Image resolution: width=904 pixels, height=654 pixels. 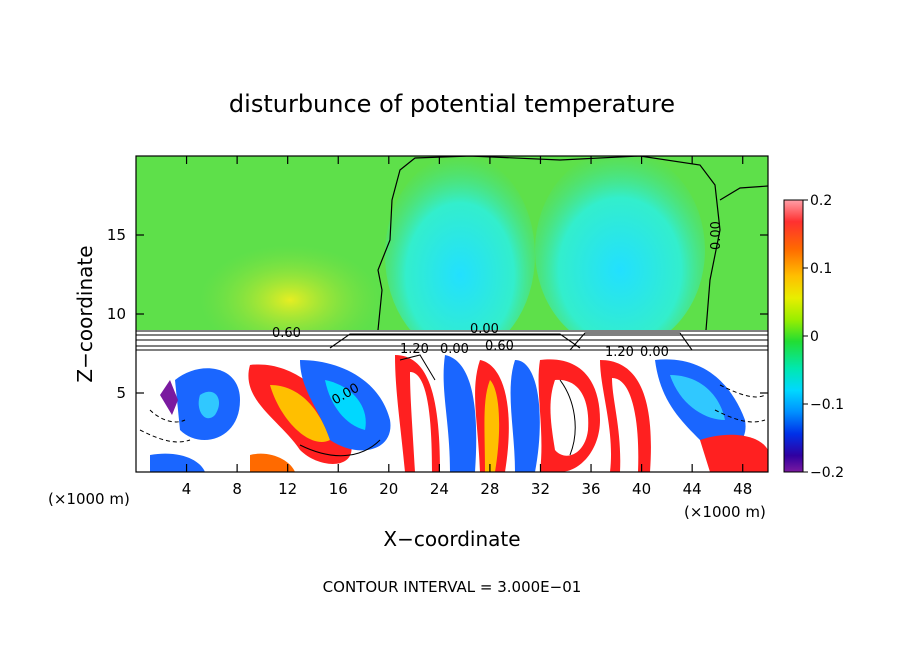 What do you see at coordinates (89, 499) in the screenshot?
I see `x-unit-left: (×1000 m)` at bounding box center [89, 499].